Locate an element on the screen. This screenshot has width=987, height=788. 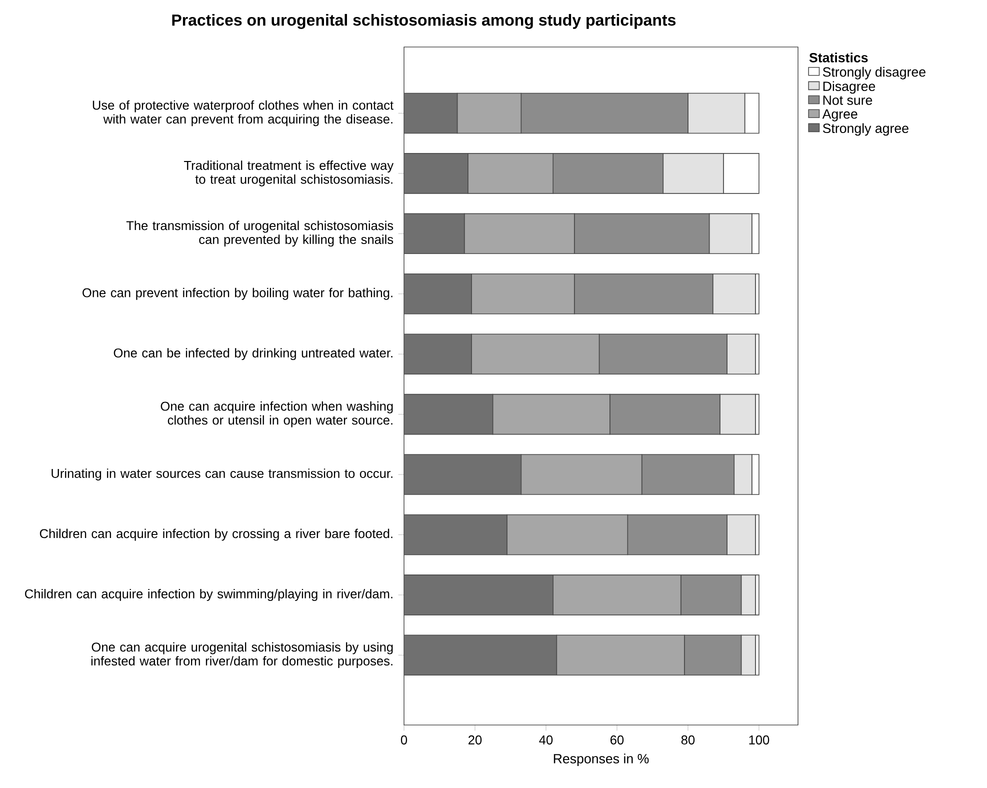
y-tick-label: One can be infected by drinking untreated water. is located at coordinates (253, 354).